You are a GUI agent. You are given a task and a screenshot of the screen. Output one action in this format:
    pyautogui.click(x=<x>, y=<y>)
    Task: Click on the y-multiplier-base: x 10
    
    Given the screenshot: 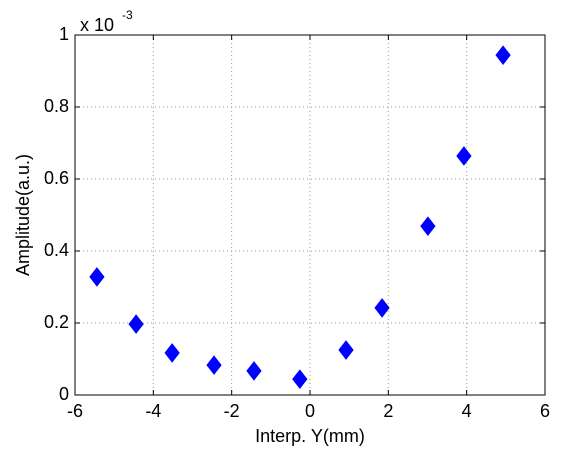 What is the action you would take?
    pyautogui.click(x=97, y=25)
    